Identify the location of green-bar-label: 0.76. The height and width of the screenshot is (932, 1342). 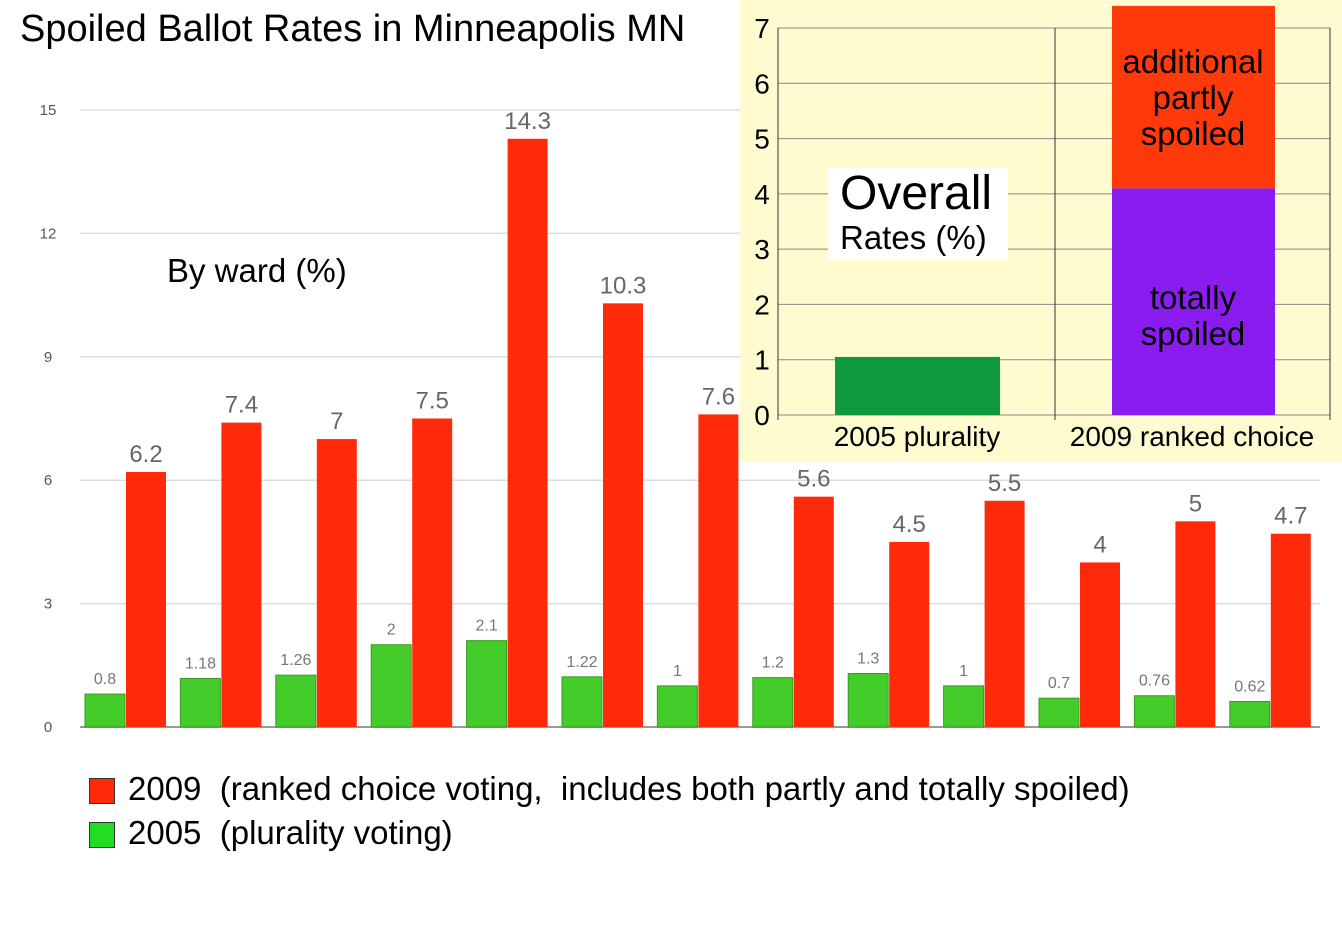
(1154, 681).